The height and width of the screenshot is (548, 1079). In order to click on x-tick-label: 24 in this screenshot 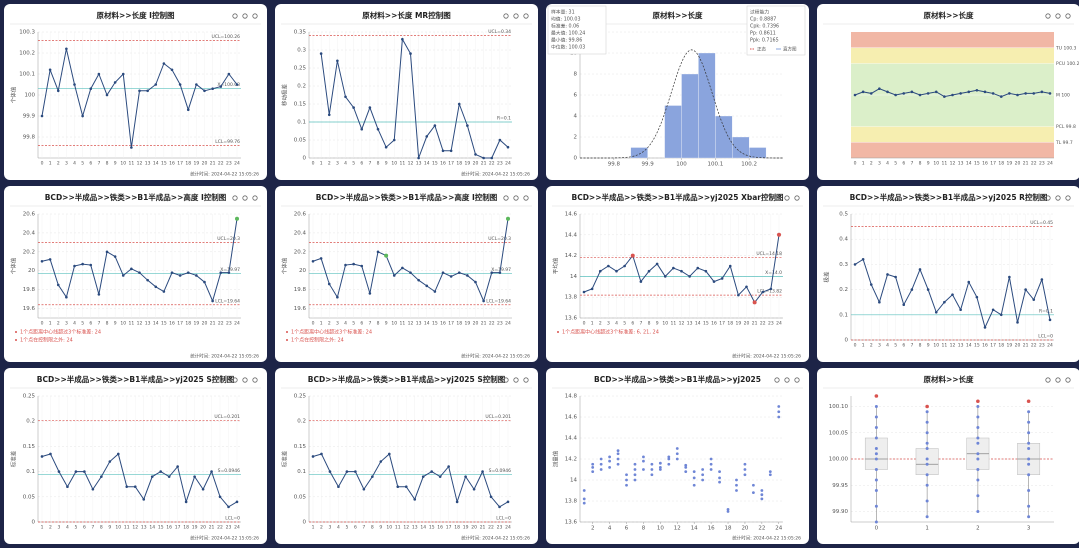, I will do `click(1050, 346)`.